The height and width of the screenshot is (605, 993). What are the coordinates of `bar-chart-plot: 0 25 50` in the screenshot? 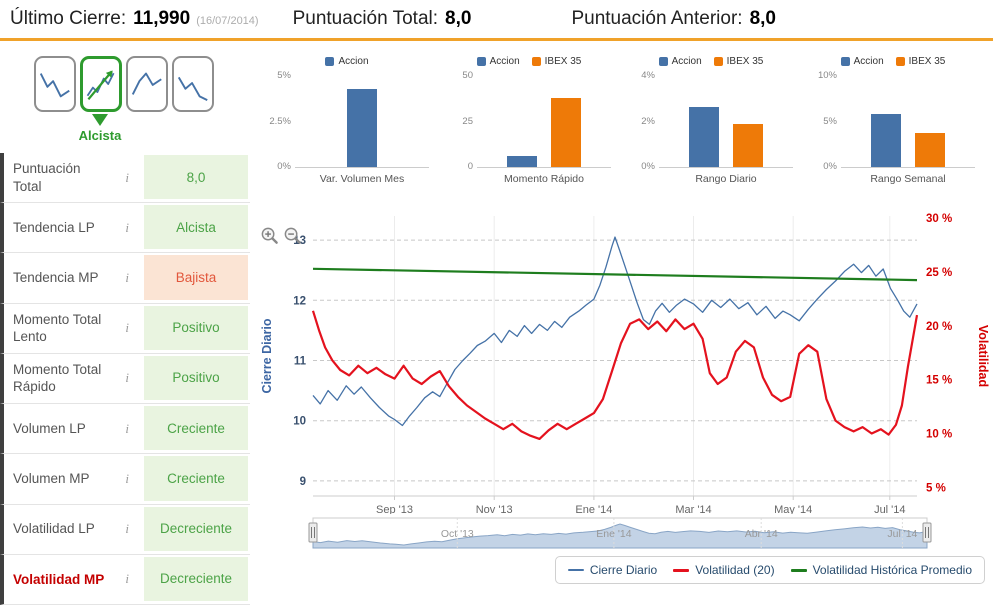 It's located at (536, 121).